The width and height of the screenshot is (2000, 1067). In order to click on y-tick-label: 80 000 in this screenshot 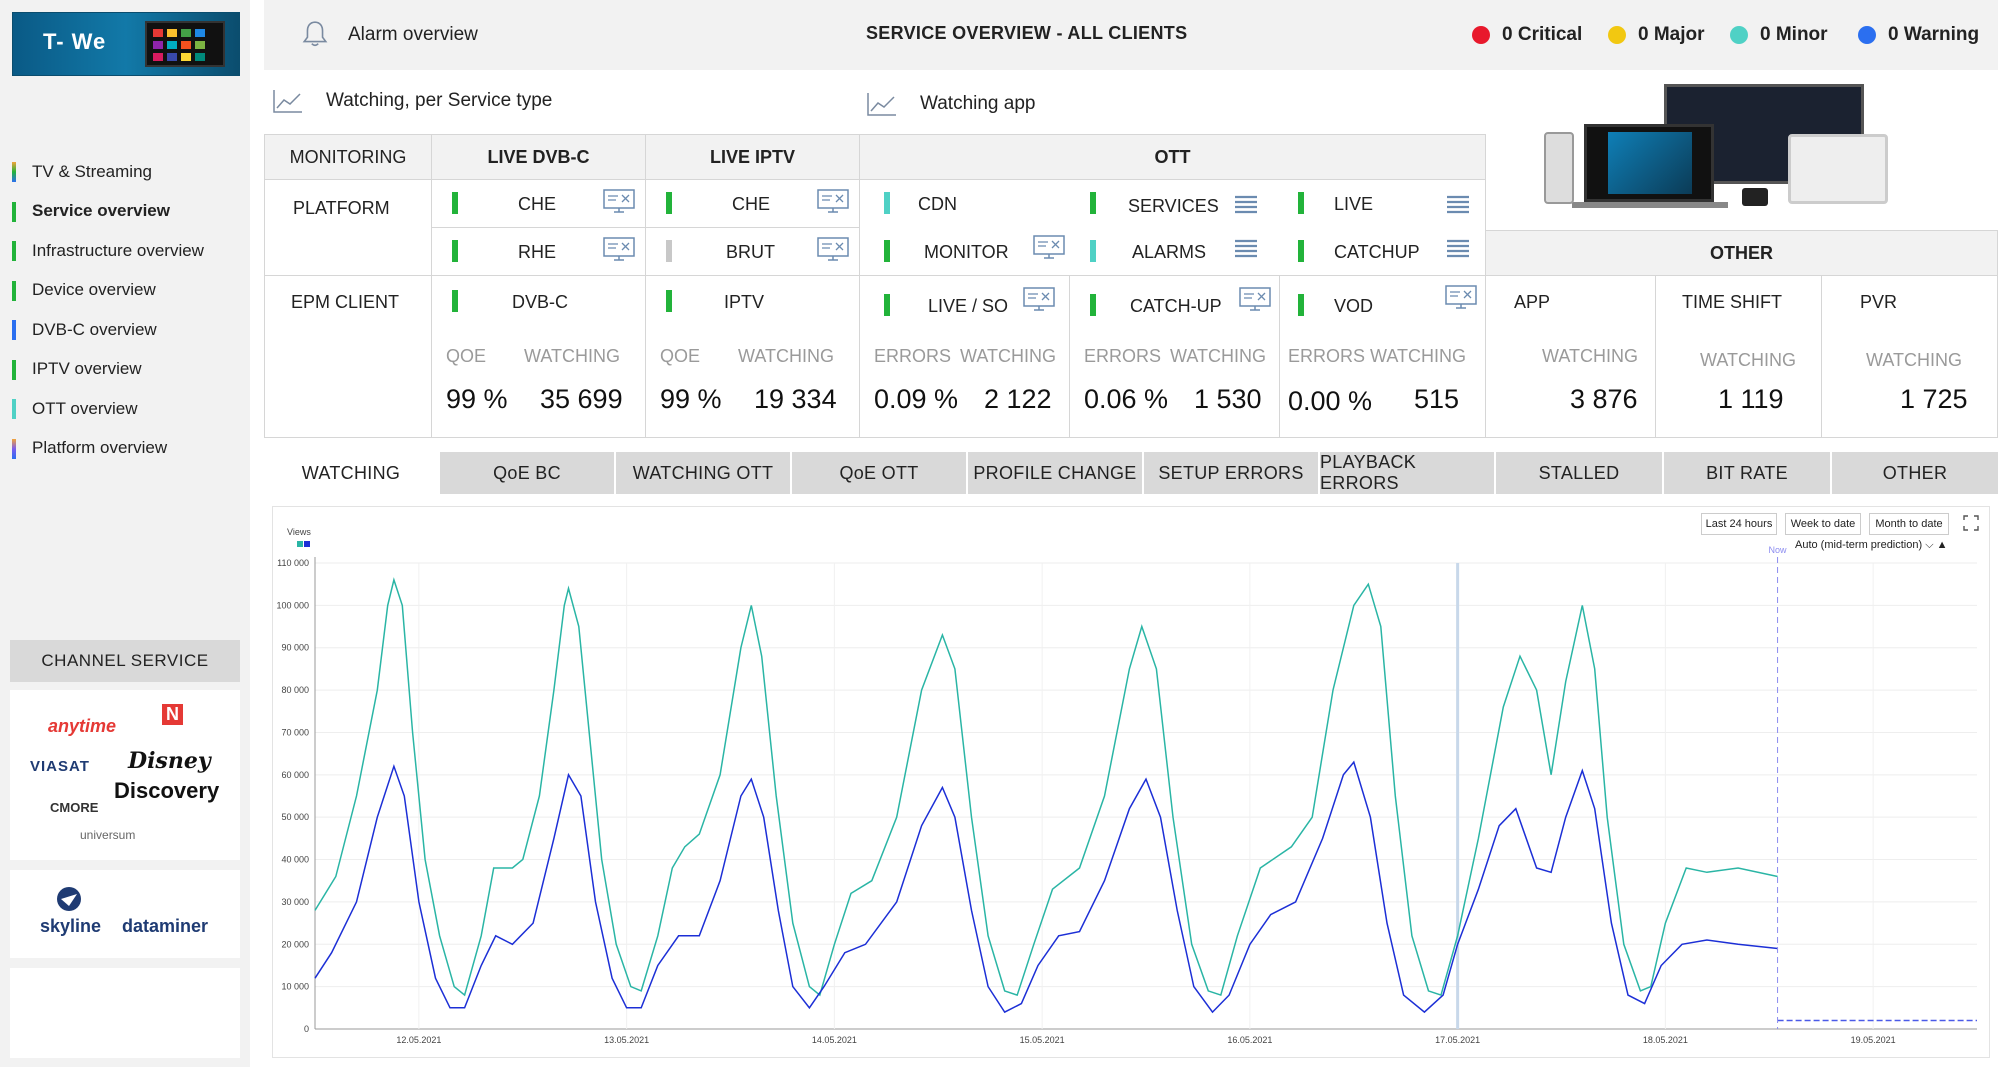, I will do `click(295, 690)`.